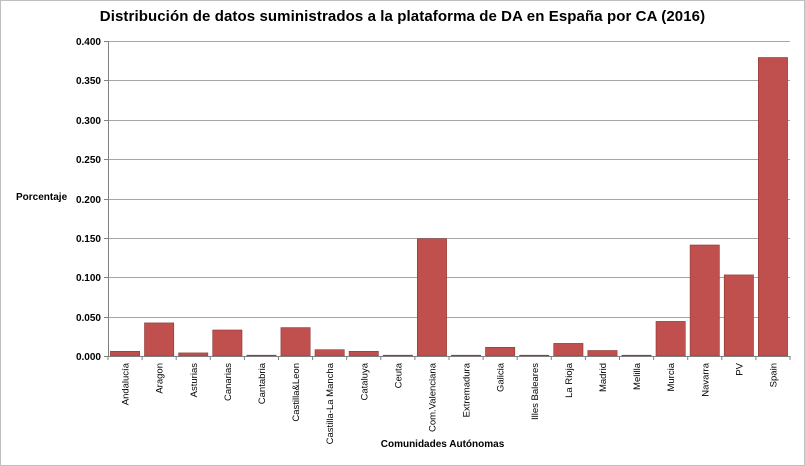 This screenshot has width=805, height=466. Describe the element at coordinates (739, 368) in the screenshot. I see `x-tick-label: PV` at that location.